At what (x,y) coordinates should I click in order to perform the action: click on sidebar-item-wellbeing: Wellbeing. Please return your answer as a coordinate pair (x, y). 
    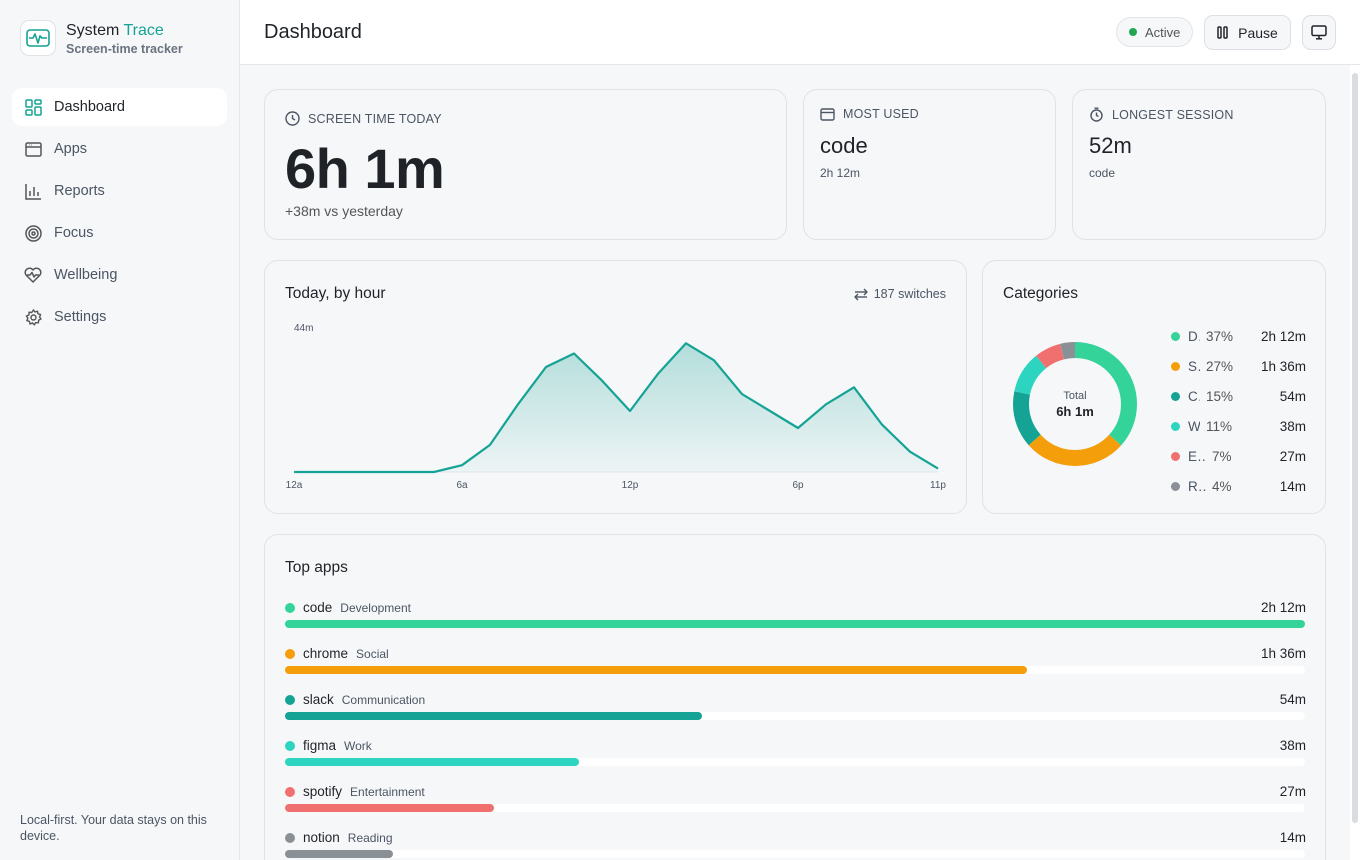
    Looking at the image, I should click on (119, 275).